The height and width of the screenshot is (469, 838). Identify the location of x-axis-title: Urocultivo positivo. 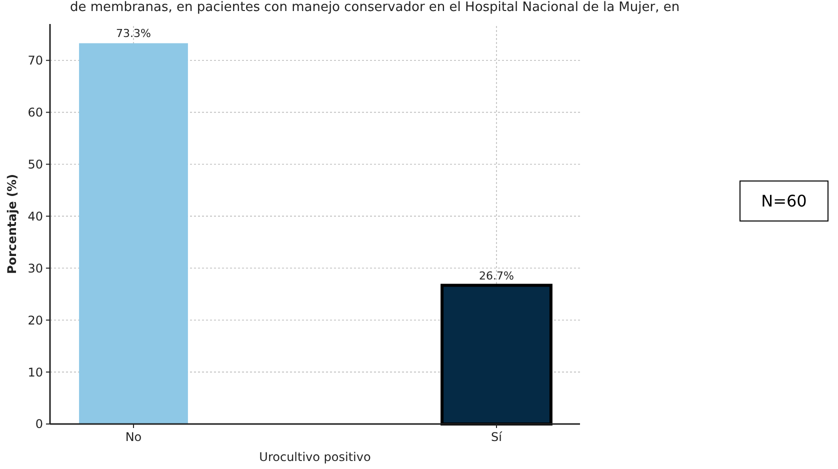
(315, 457).